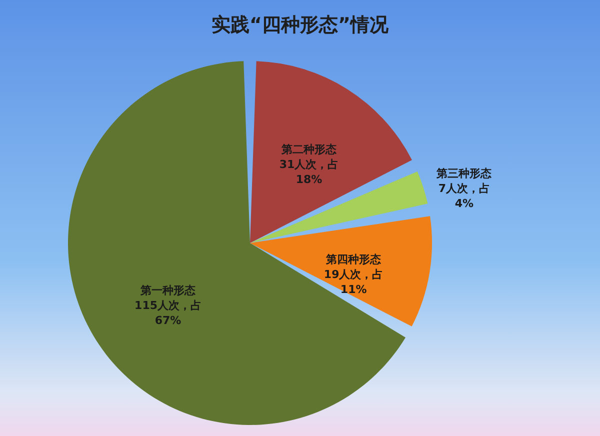  I want to click on chart-title: 实践“四种形态”情况, so click(301, 25).